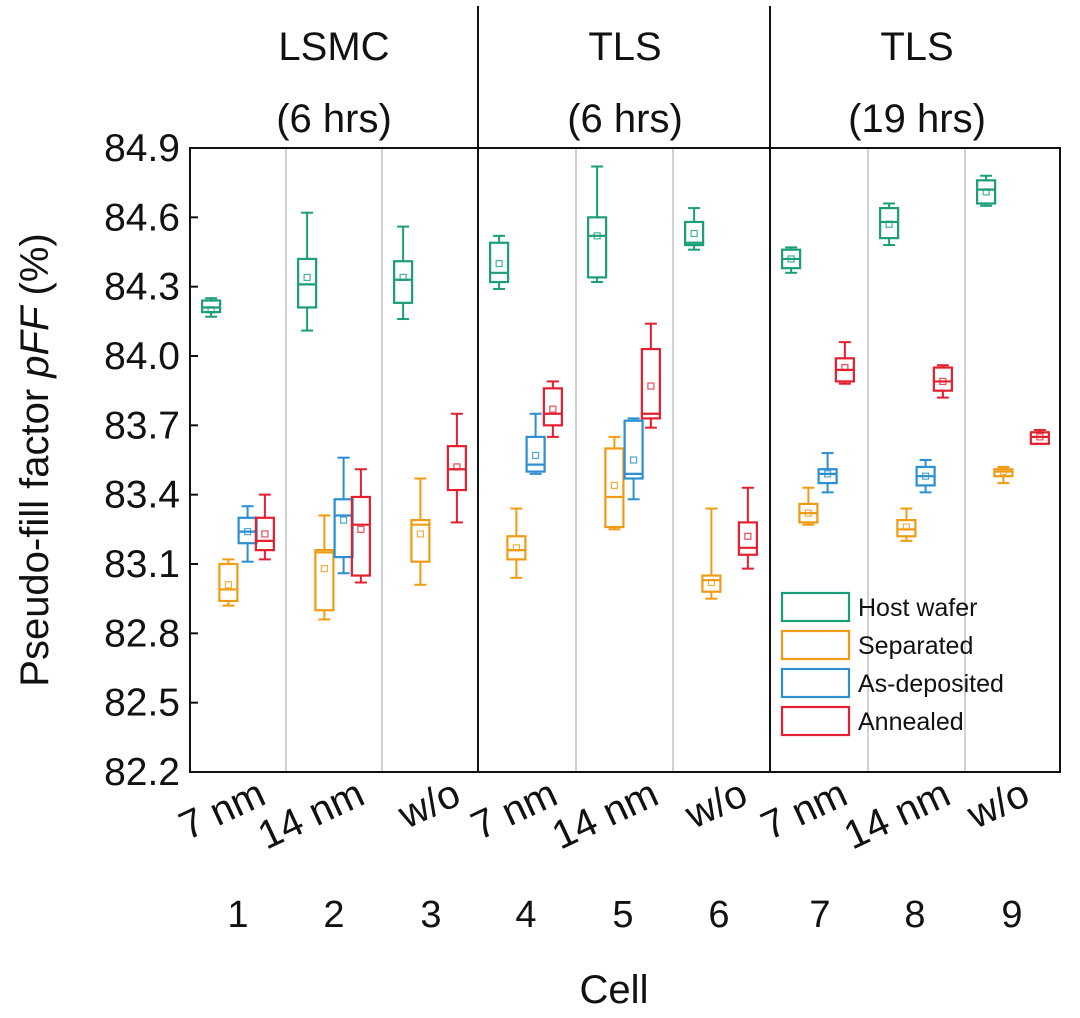  Describe the element at coordinates (896, 814) in the screenshot. I see `x-category-label: 14 nm` at that location.